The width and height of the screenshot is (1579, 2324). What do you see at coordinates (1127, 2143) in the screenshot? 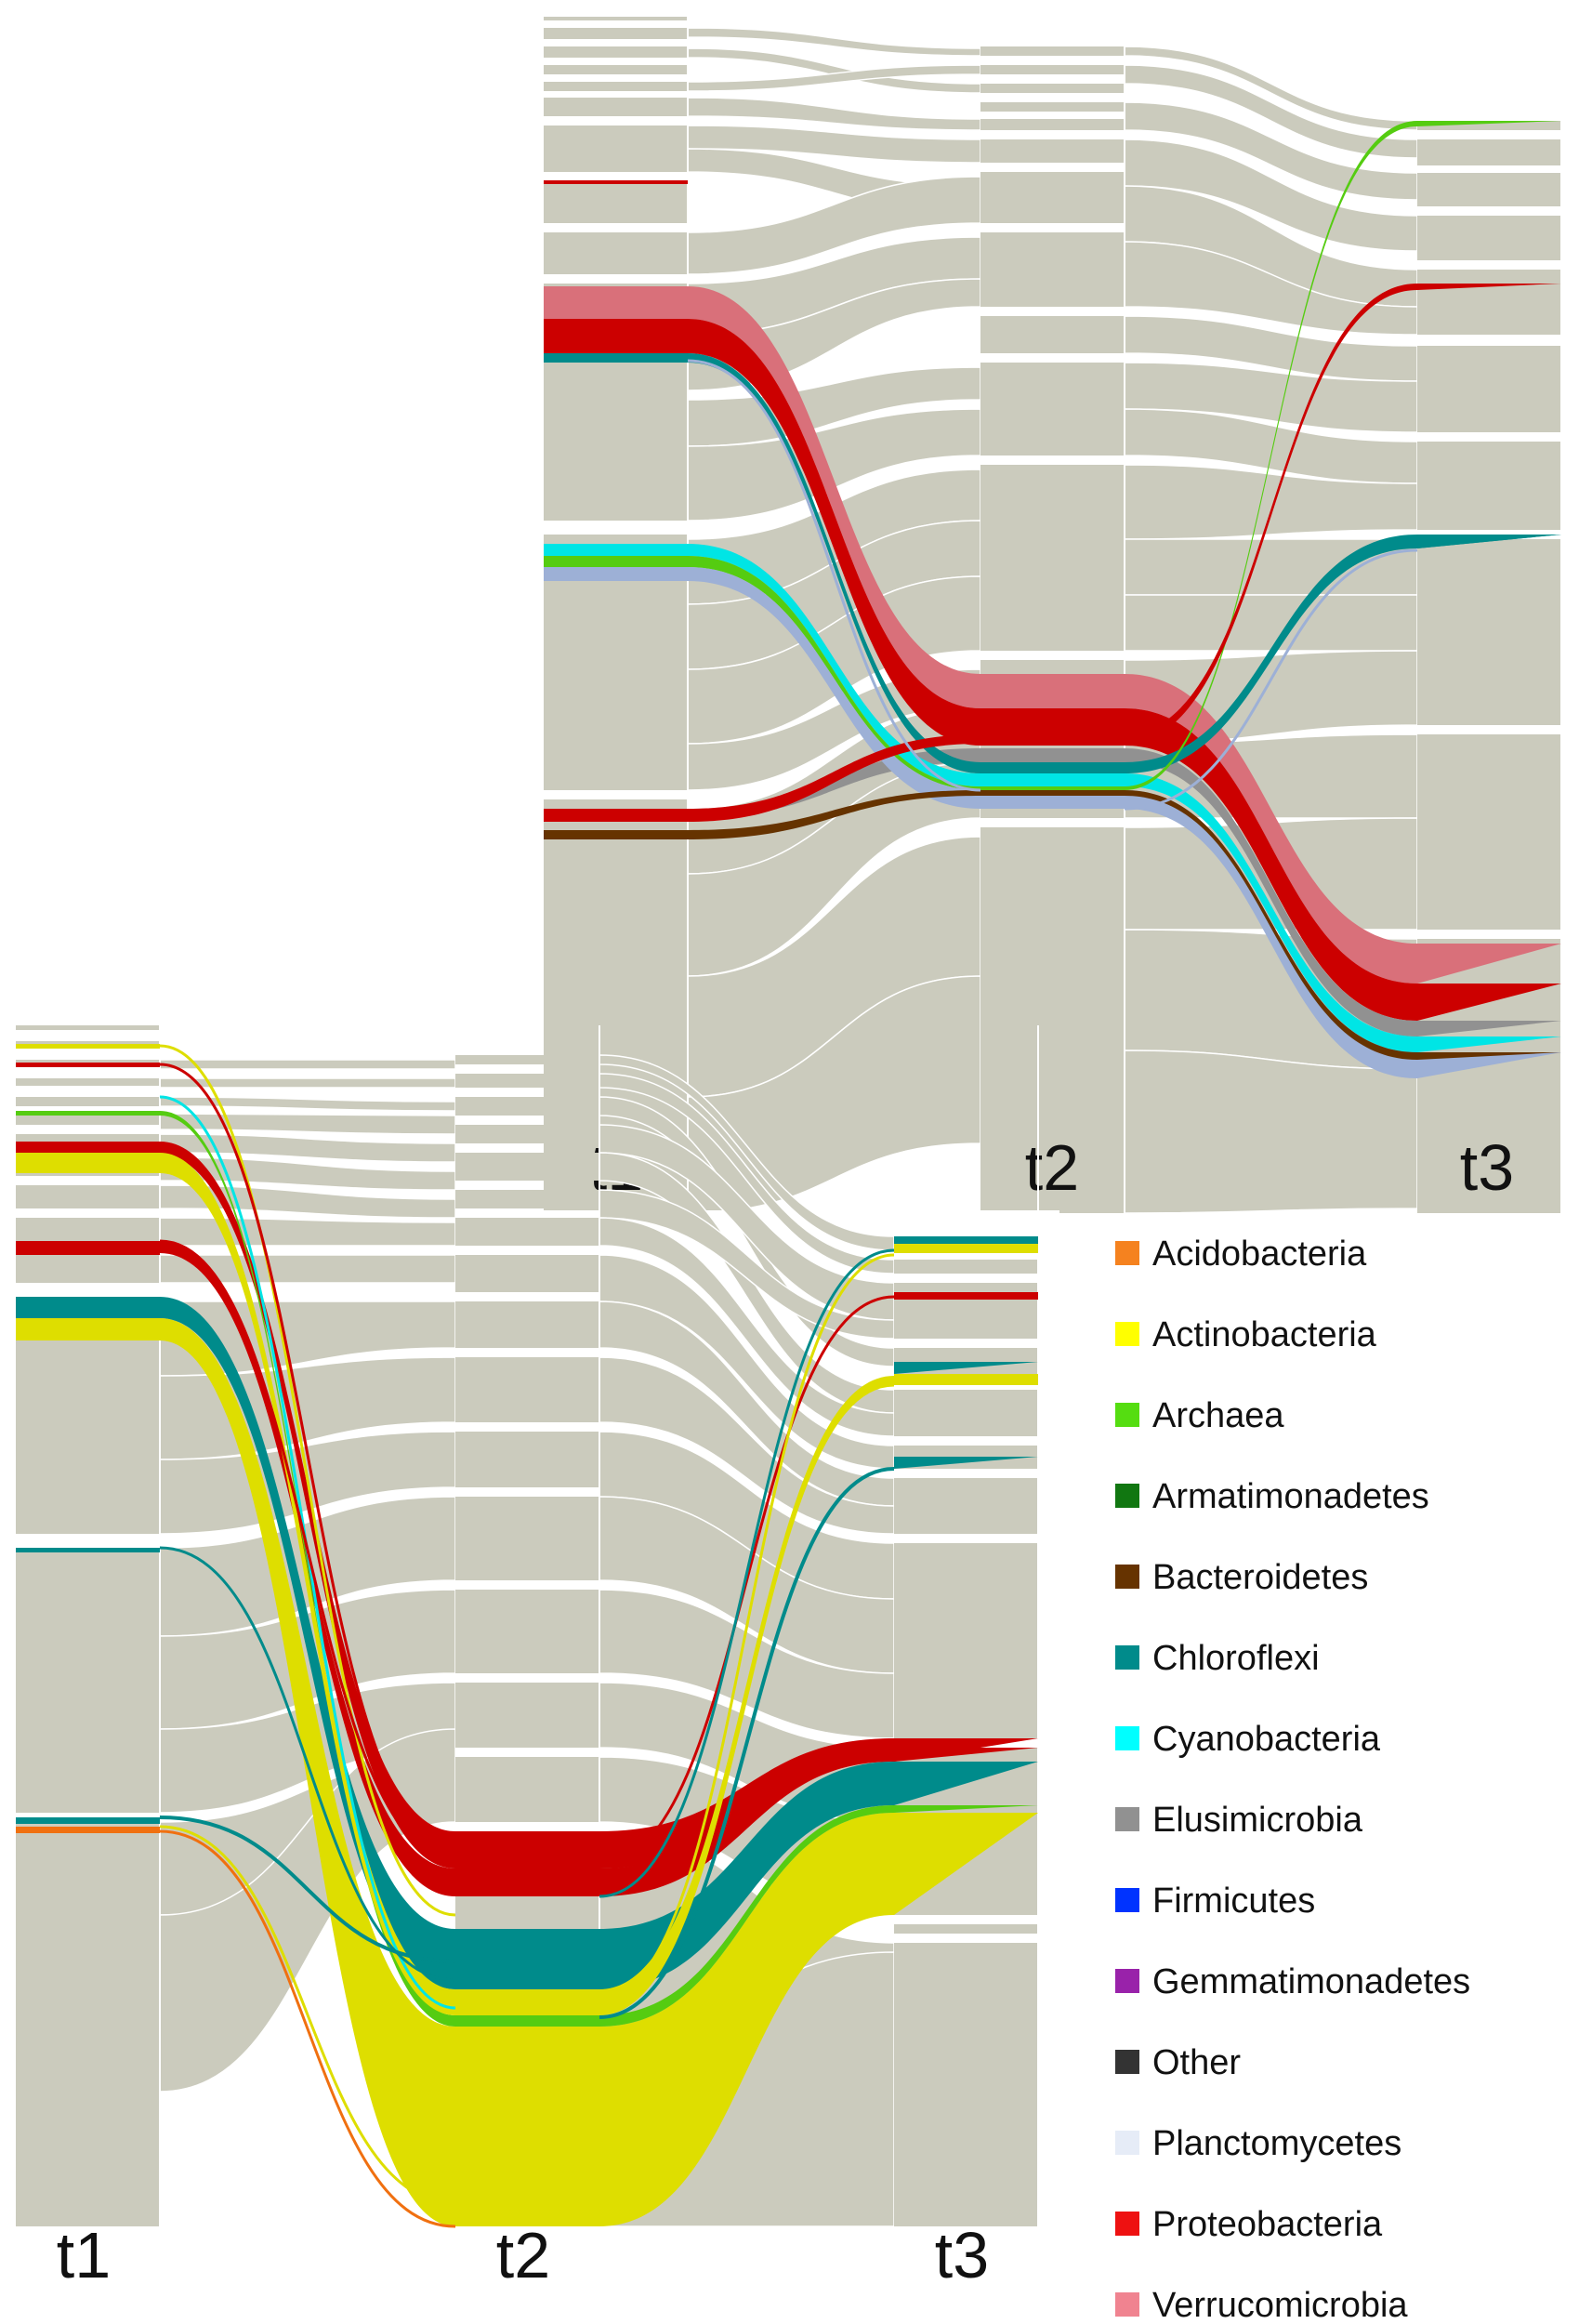
I see `legend-swatch-planctomycetes` at bounding box center [1127, 2143].